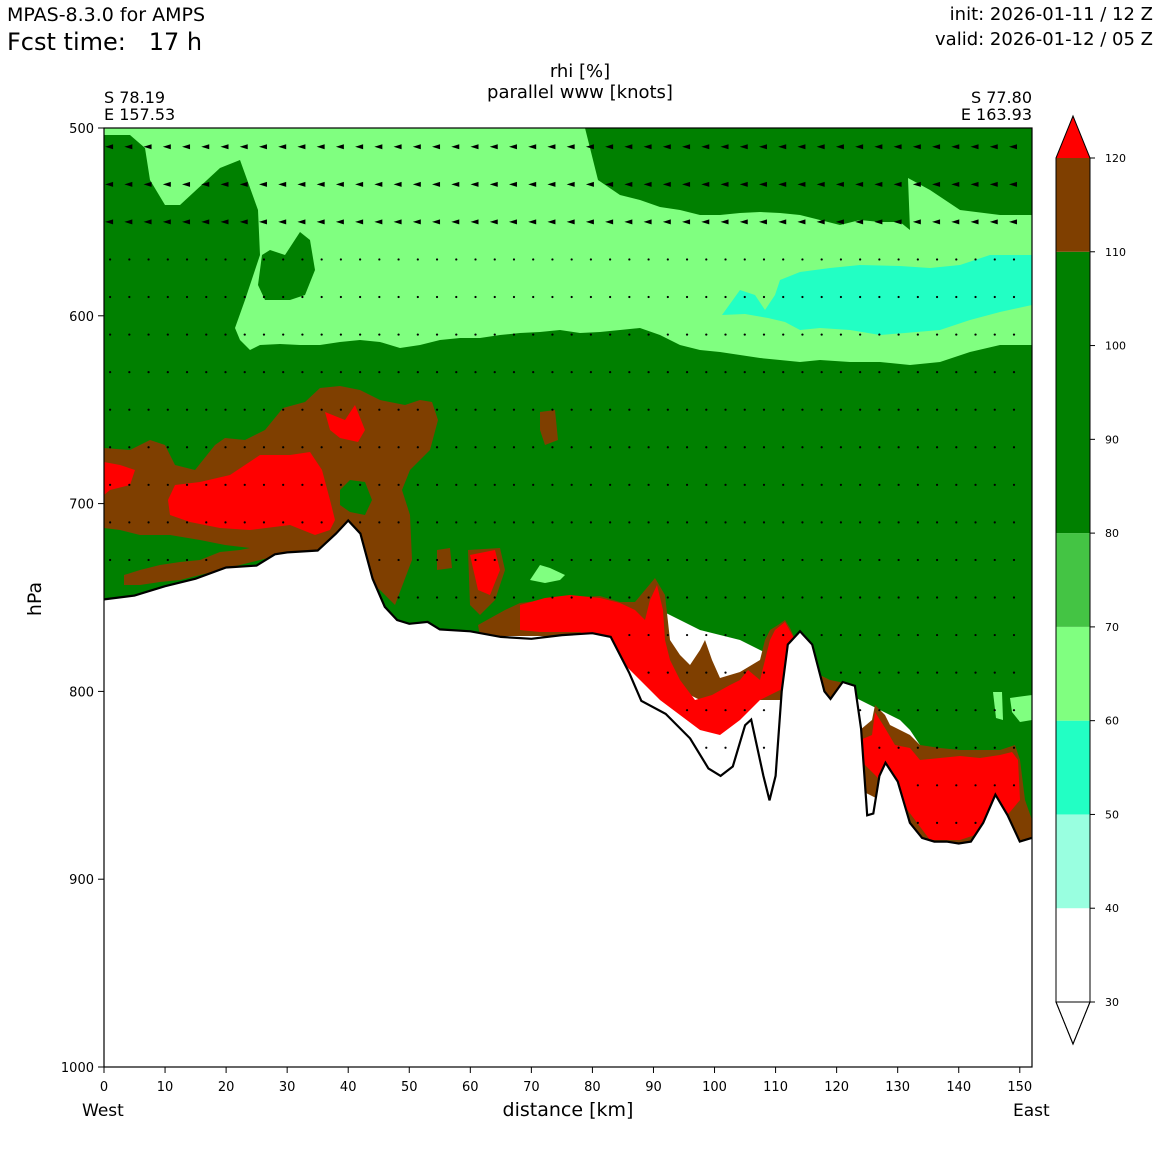 The width and height of the screenshot is (1160, 1160). I want to click on rhi-80-110-left-pocket, so click(286, 266).